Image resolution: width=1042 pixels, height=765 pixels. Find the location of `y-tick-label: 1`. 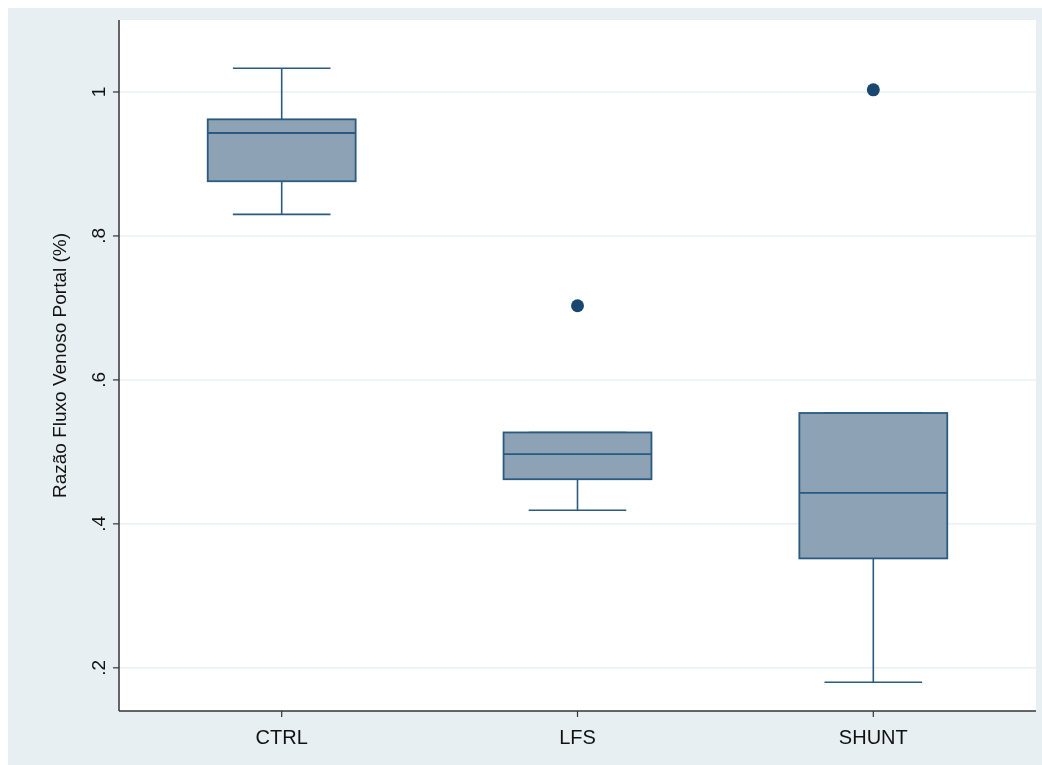

y-tick-label: 1 is located at coordinates (98, 92).